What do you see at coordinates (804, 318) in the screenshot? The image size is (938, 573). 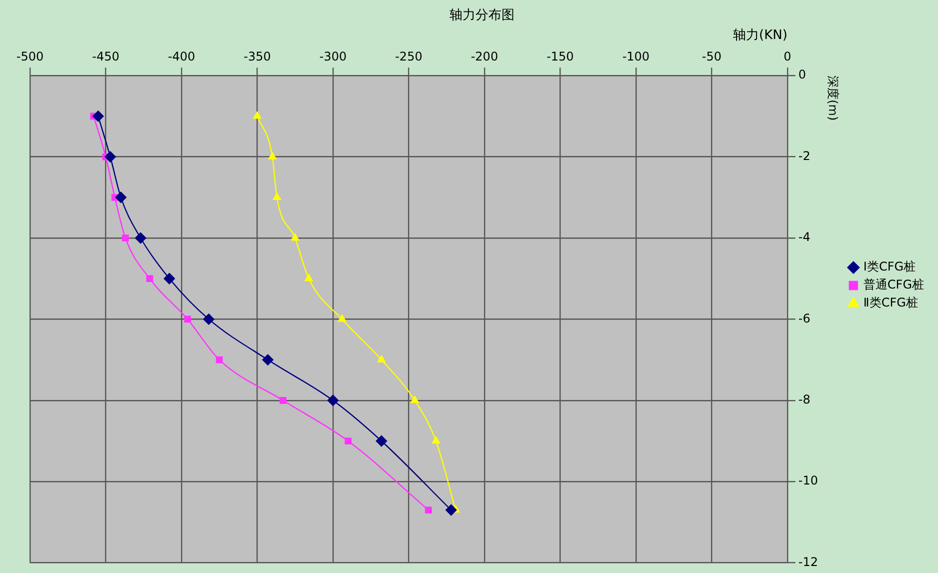 I see `y-tick-label: -6` at bounding box center [804, 318].